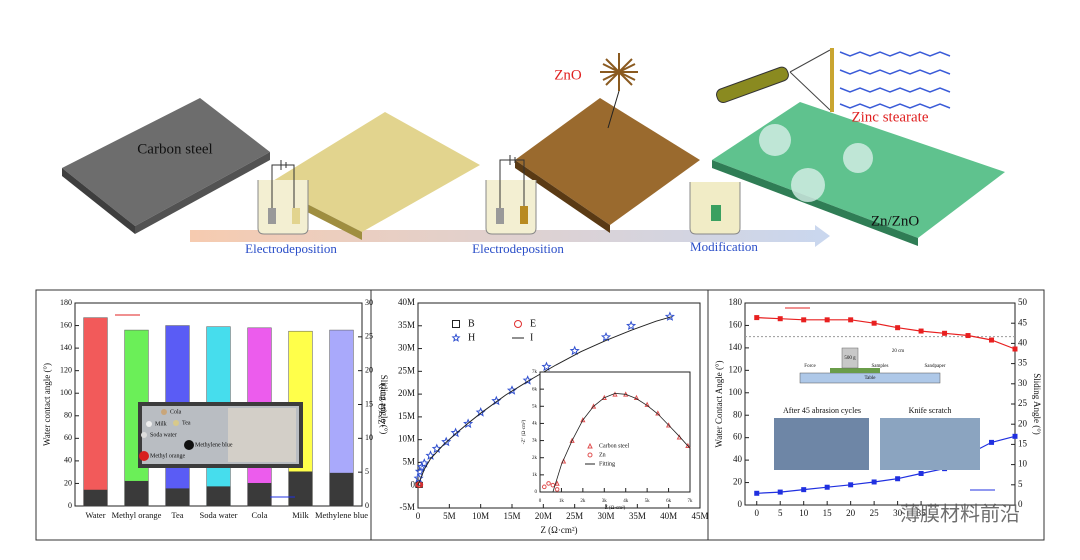 The width and height of the screenshot is (1080, 560). Describe the element at coordinates (574, 516) in the screenshot. I see `x-tick-label: 25M` at that location.